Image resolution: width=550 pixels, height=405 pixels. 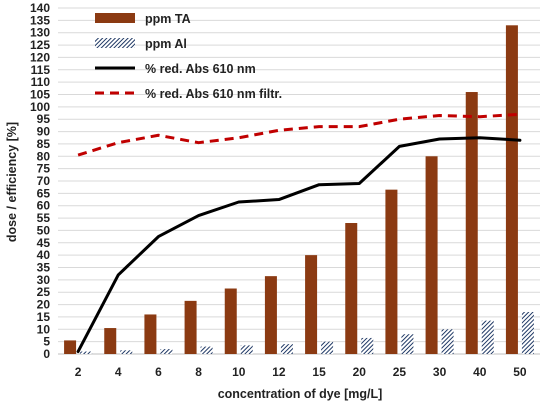 What do you see at coordinates (44, 218) in the screenshot?
I see `y-tick-label: 55` at bounding box center [44, 218].